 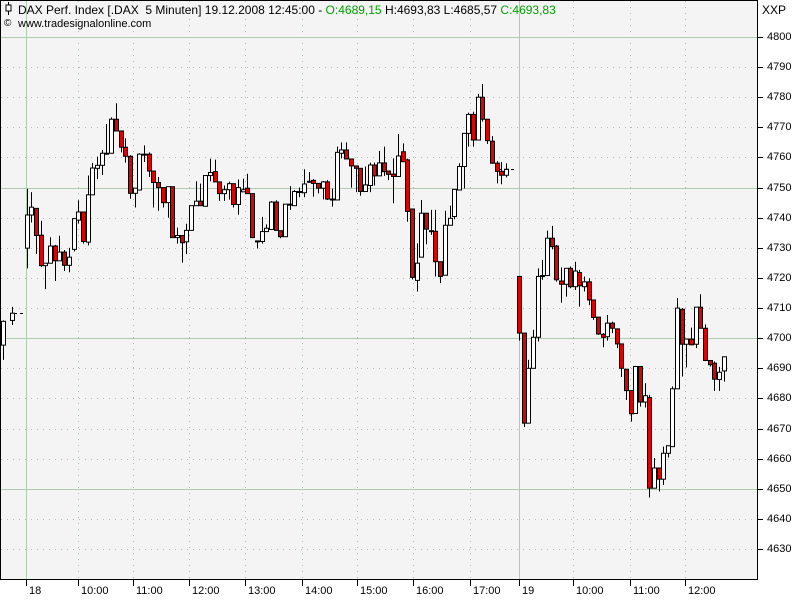 I want to click on y-tick-label: 4730, so click(x=779, y=247).